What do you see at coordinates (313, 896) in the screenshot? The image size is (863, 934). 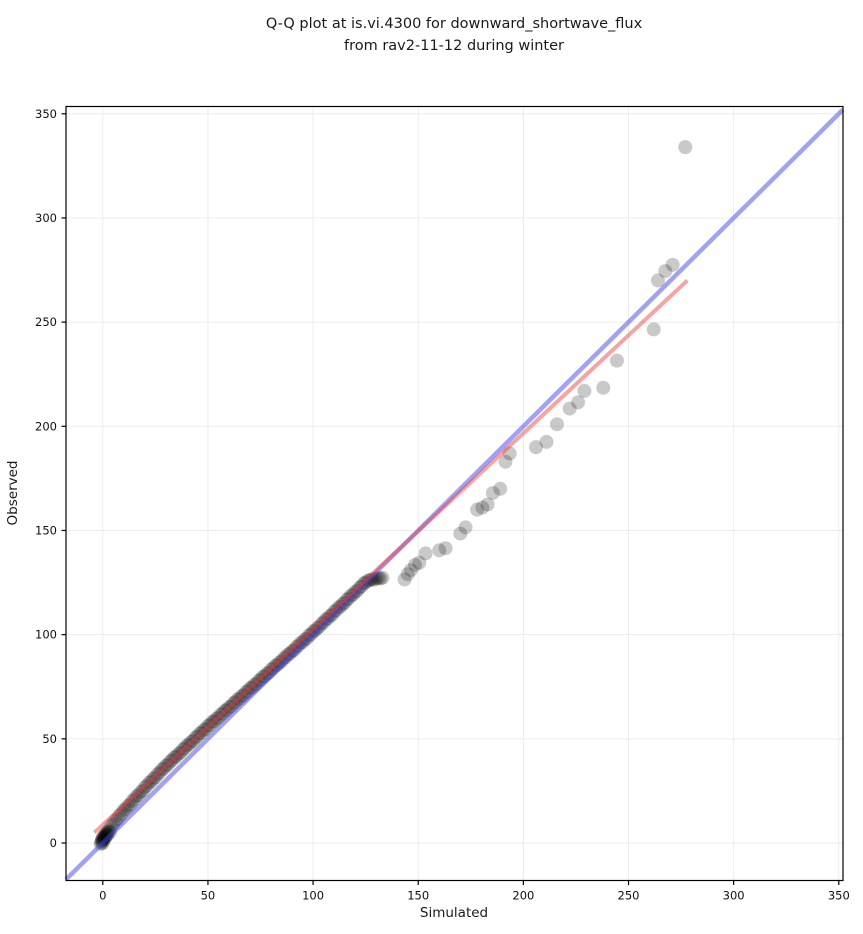 I see `x-tick-label: 100` at bounding box center [313, 896].